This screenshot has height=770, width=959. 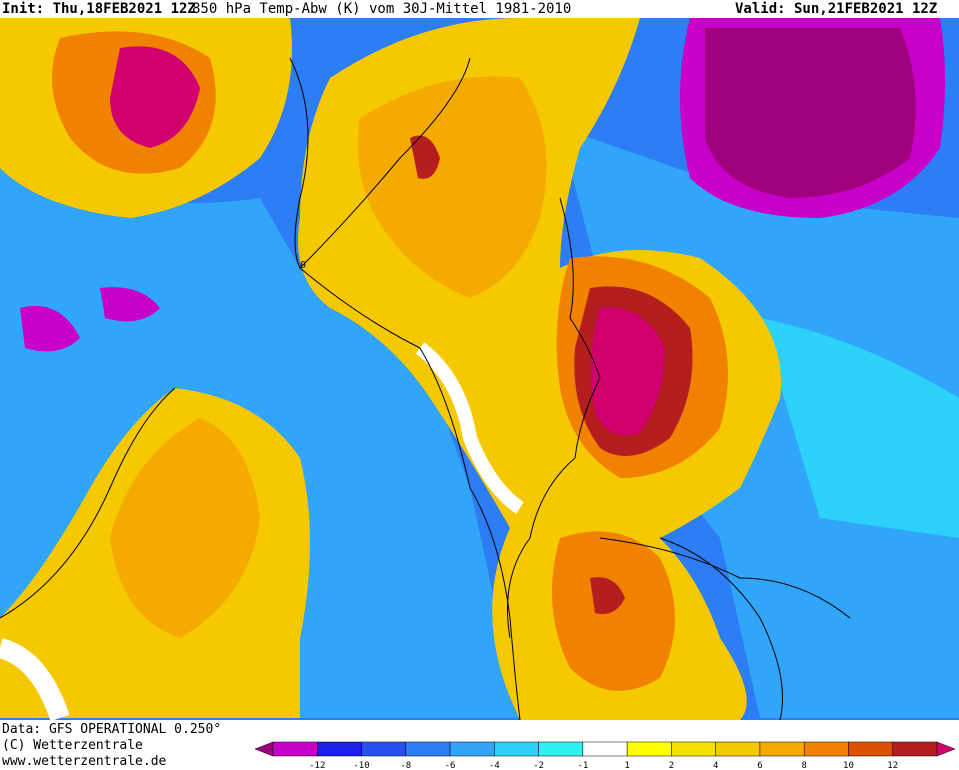 I want to click on zero-contour-line-atlantic, so click(x=88, y=503).